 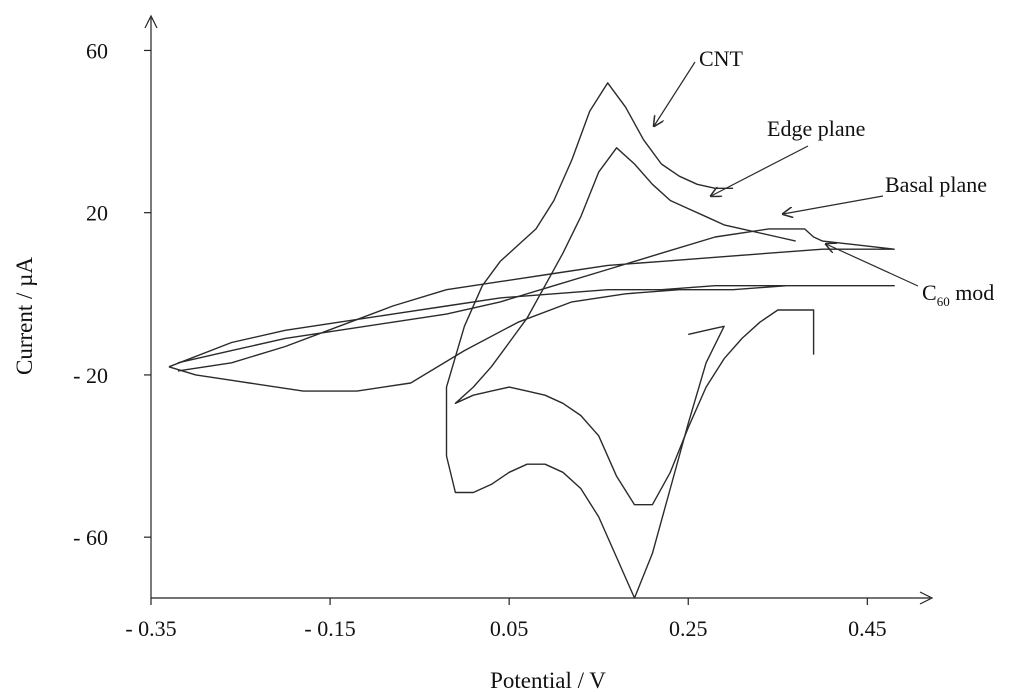 I want to click on annotation-edge-plane-arrow, so click(x=760, y=170).